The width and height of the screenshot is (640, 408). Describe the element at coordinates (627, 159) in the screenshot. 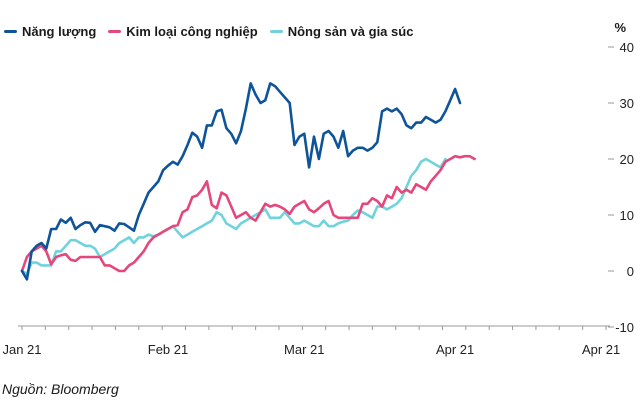

I see `y-tick-label: 20` at that location.